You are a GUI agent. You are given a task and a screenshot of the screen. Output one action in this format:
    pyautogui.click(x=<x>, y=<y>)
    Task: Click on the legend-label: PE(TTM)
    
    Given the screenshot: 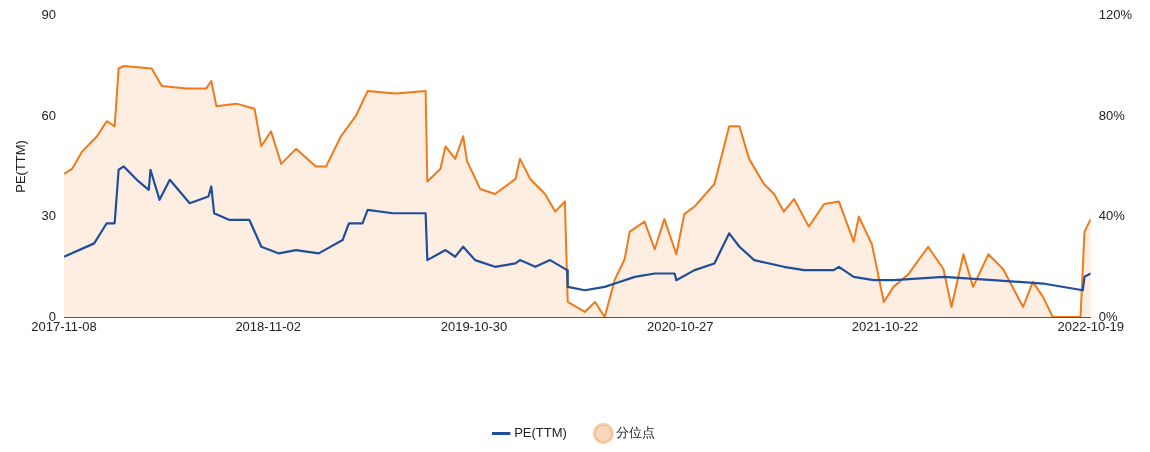 What is the action you would take?
    pyautogui.click(x=540, y=433)
    